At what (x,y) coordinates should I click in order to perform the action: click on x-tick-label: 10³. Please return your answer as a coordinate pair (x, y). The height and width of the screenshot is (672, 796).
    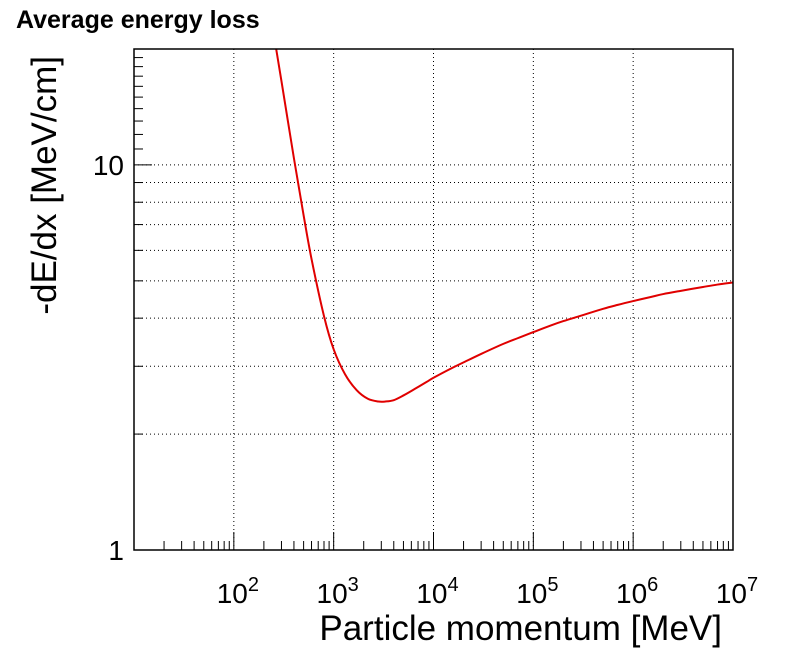
    Looking at the image, I should click on (338, 591).